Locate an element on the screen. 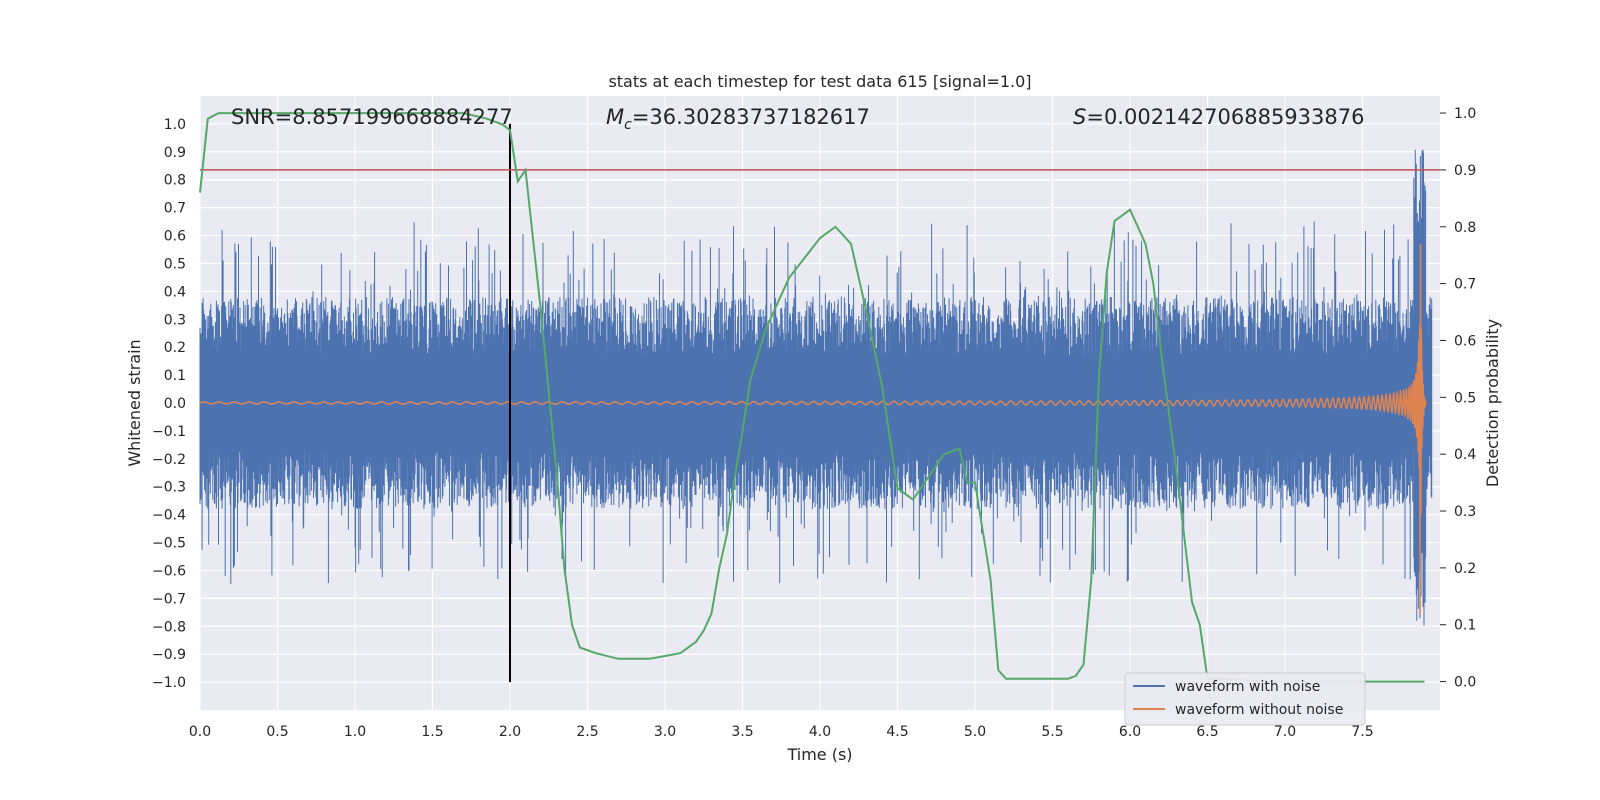 The height and width of the screenshot is (800, 1600). y2-tick-label: 0.9 is located at coordinates (1465, 171).